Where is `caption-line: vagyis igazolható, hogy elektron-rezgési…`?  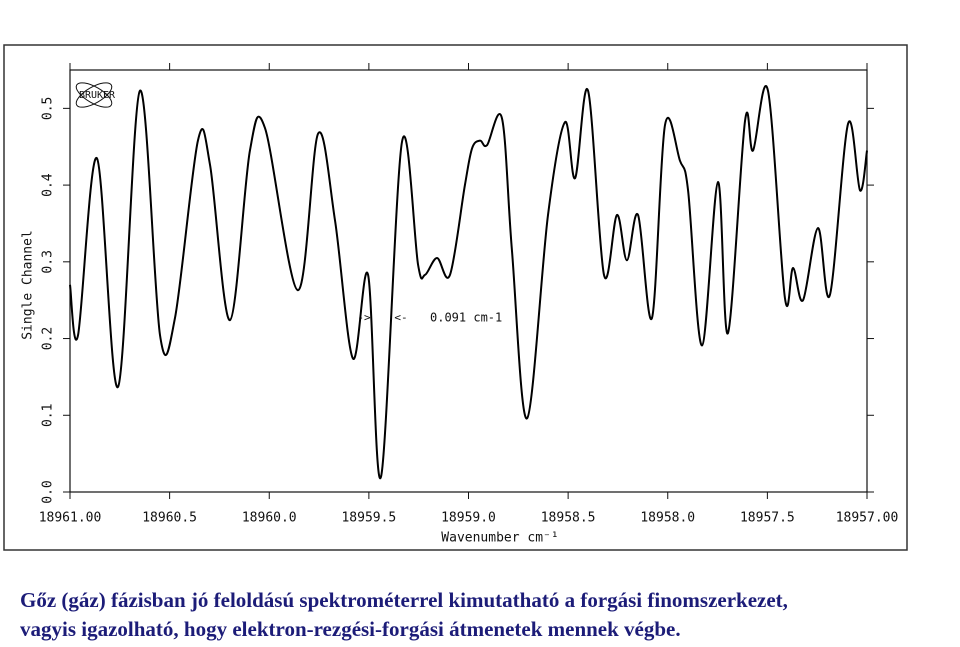
caption-line: vagyis igazolható, hogy elektron-rezgési… is located at coordinates (350, 629).